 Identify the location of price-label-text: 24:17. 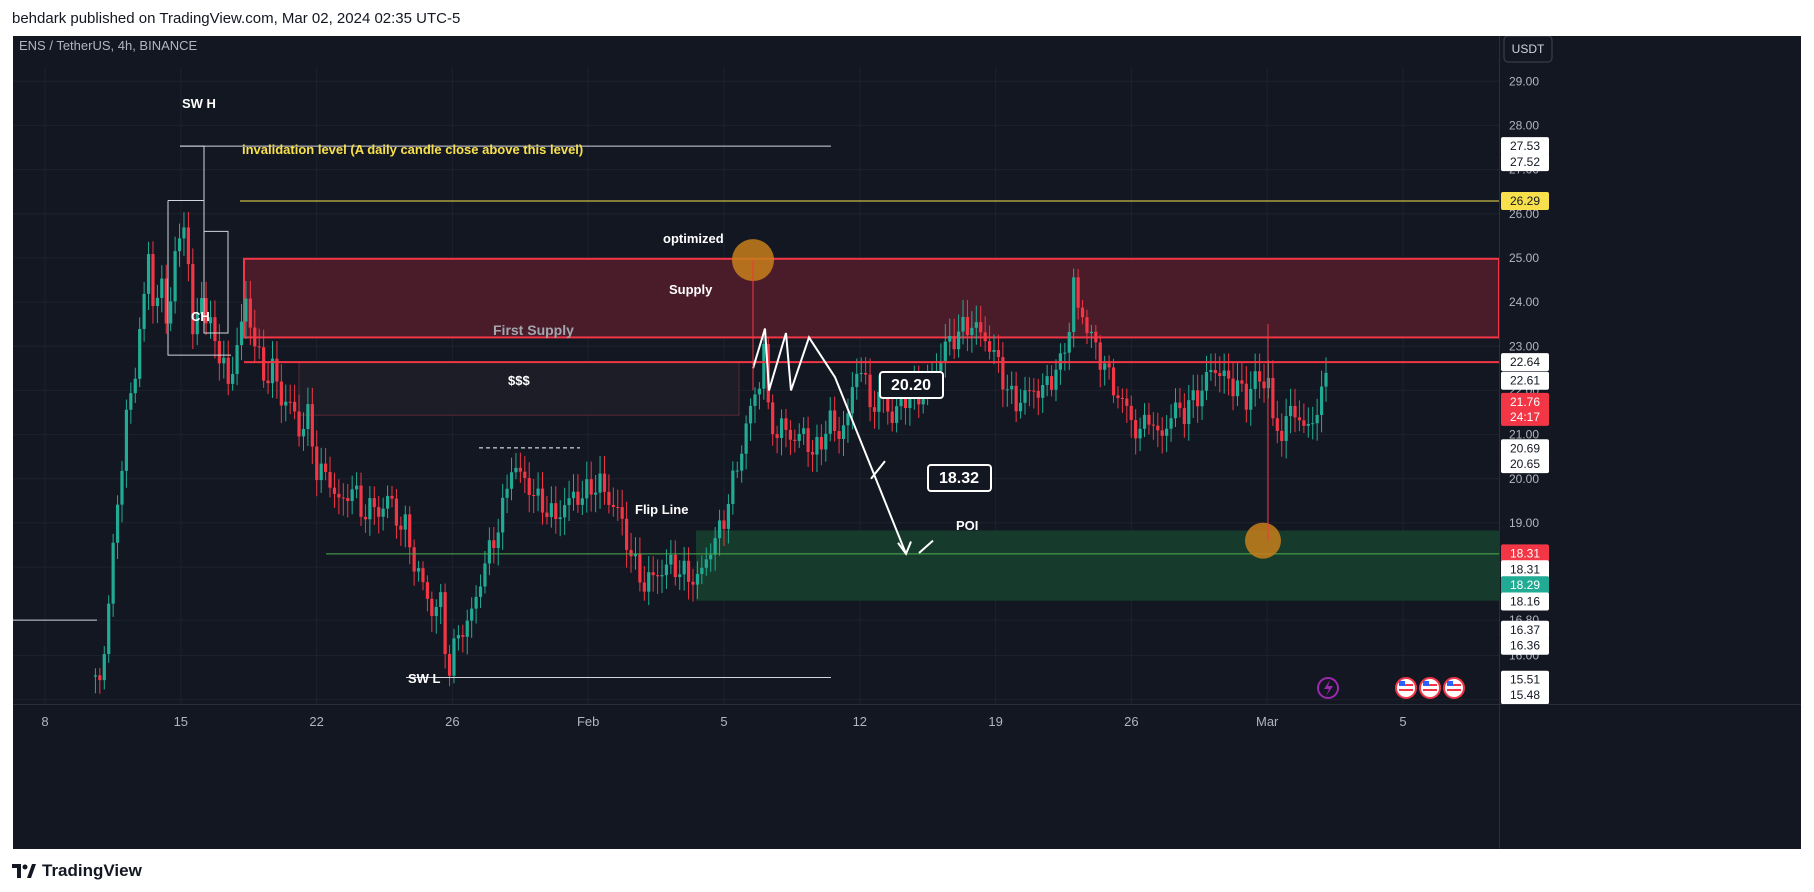
(1525, 417).